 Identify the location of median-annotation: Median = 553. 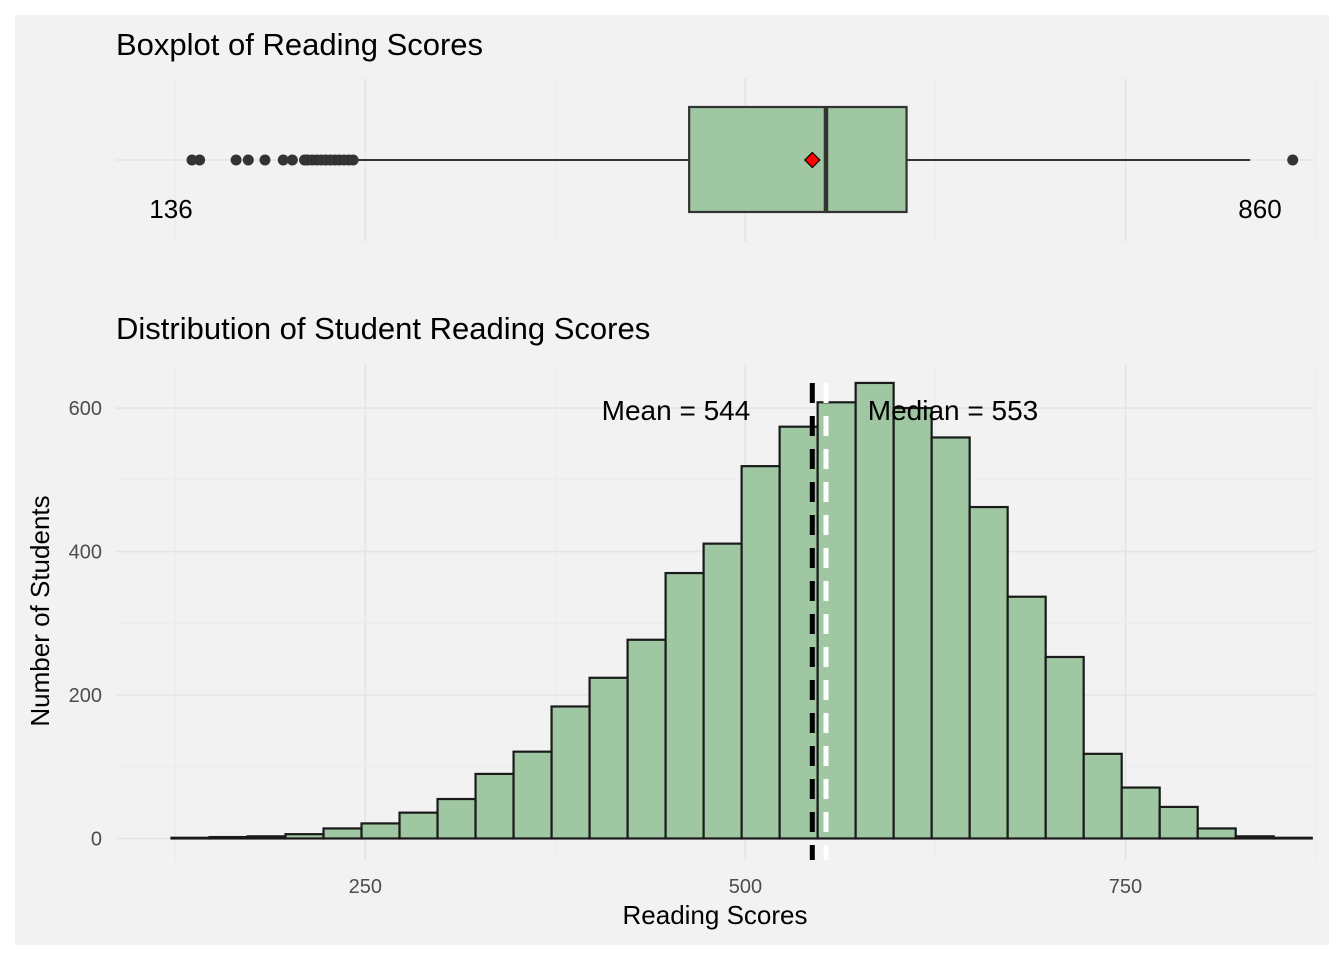
(953, 410).